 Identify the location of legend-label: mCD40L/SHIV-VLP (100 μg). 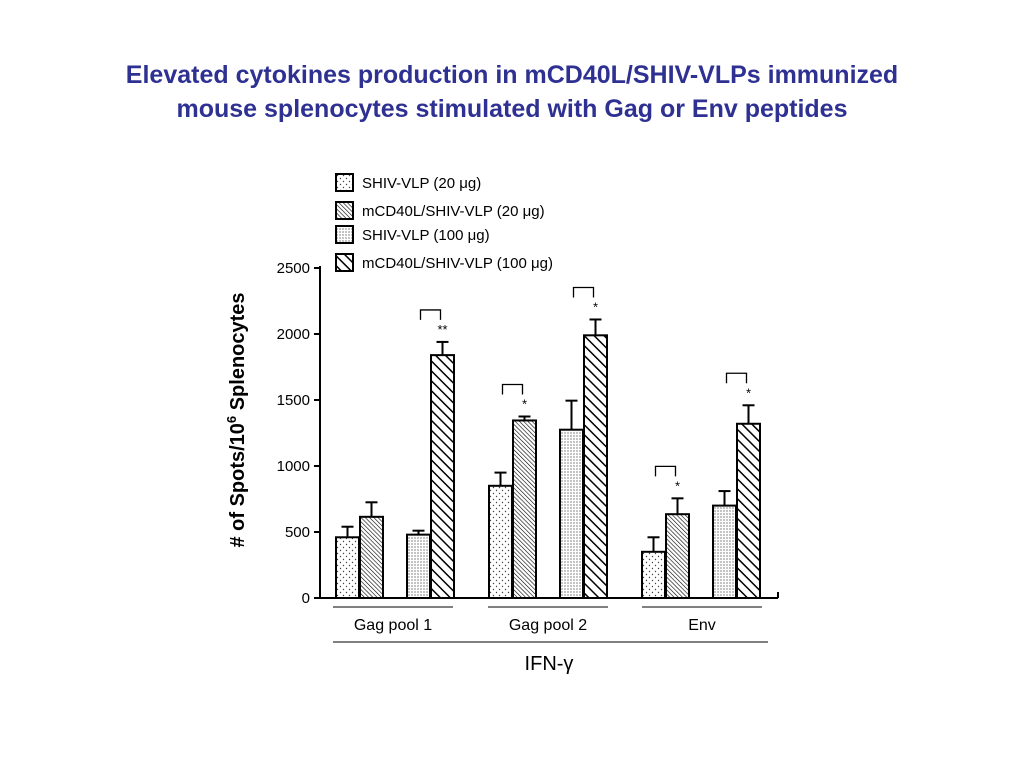
(457, 263).